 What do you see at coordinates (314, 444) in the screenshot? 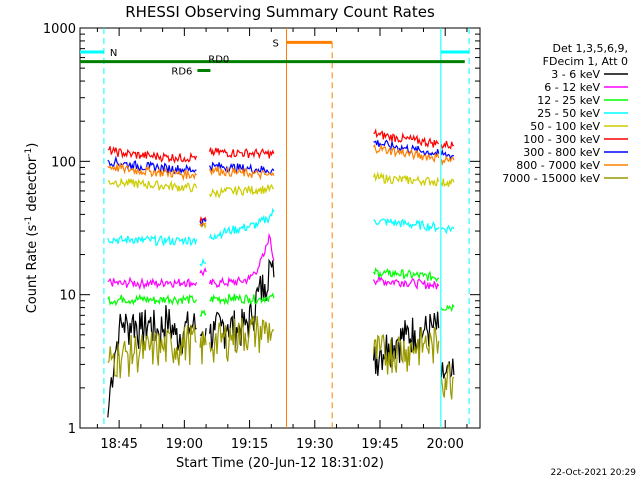
I see `x-tick-label: 19:30` at bounding box center [314, 444].